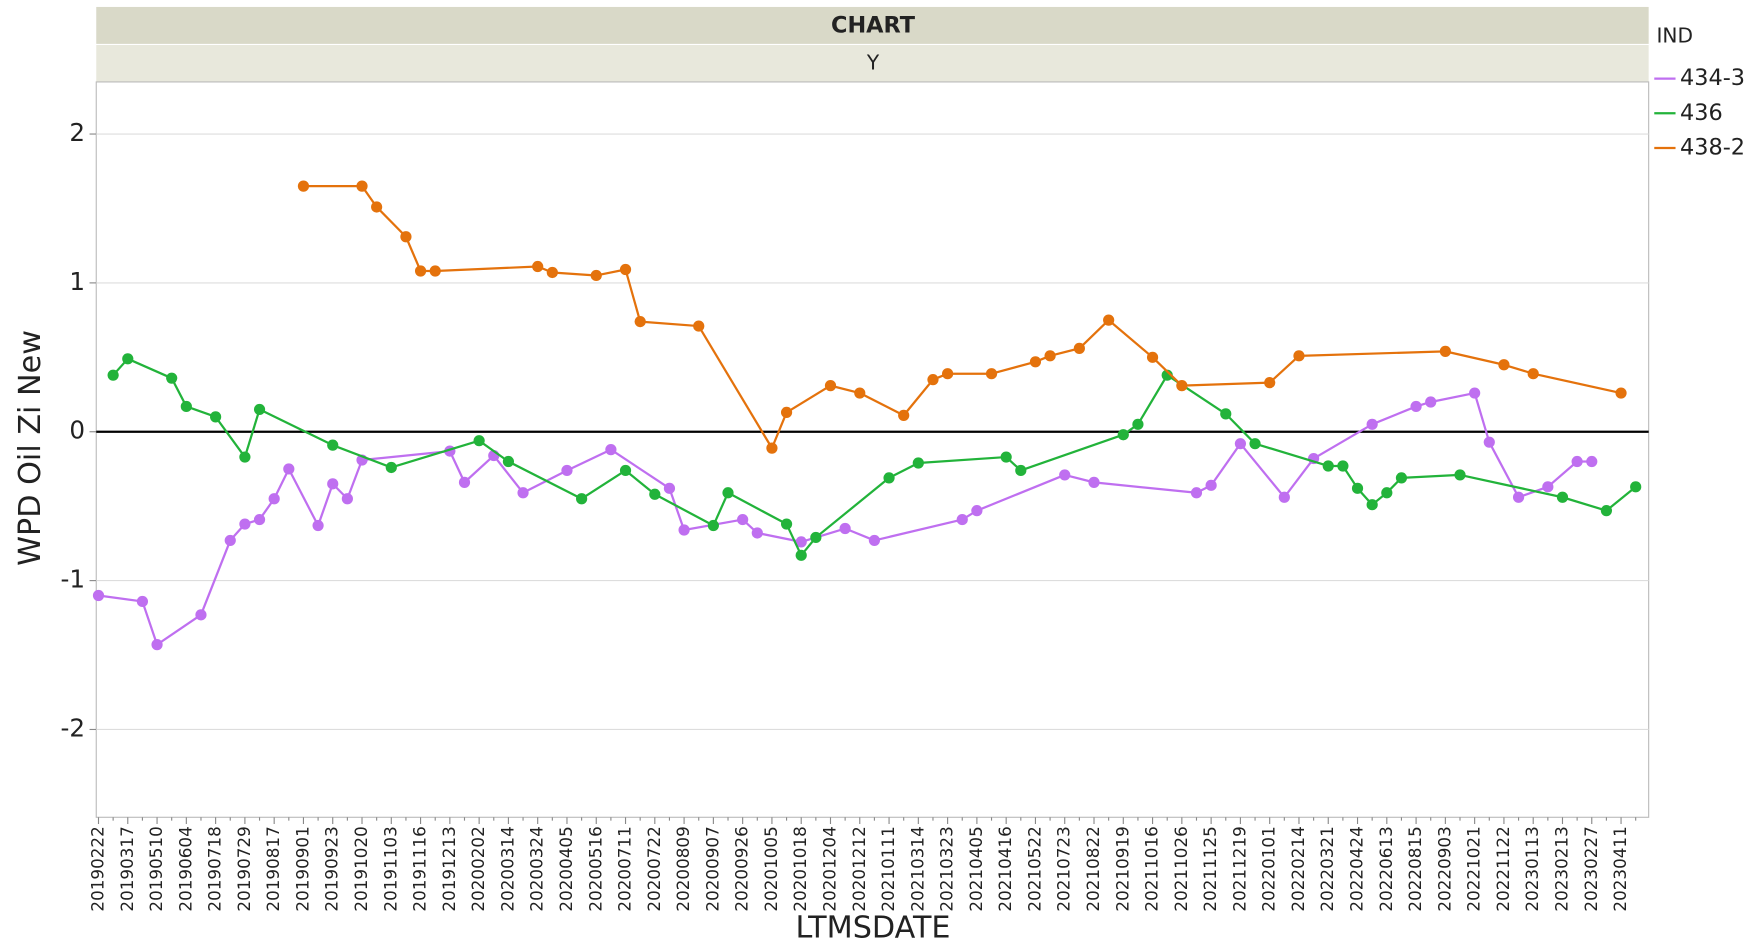 This screenshot has height=944, width=1755. Describe the element at coordinates (625, 868) in the screenshot. I see `x-tick-label: 20200711` at that location.